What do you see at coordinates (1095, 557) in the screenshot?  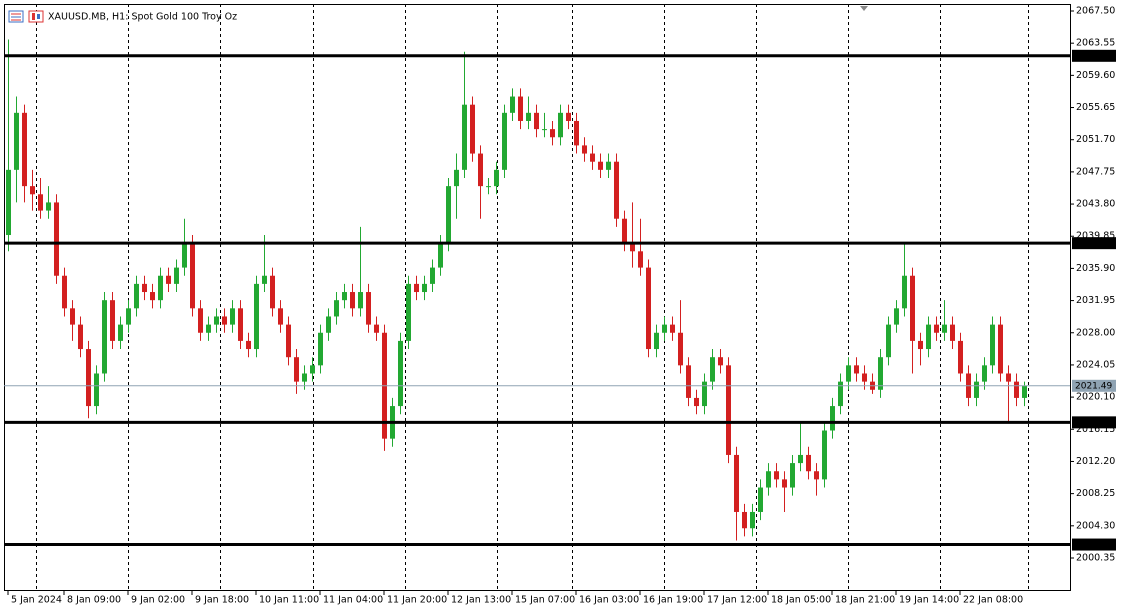 I see `y-tick-label: 2000.35` at bounding box center [1095, 557].